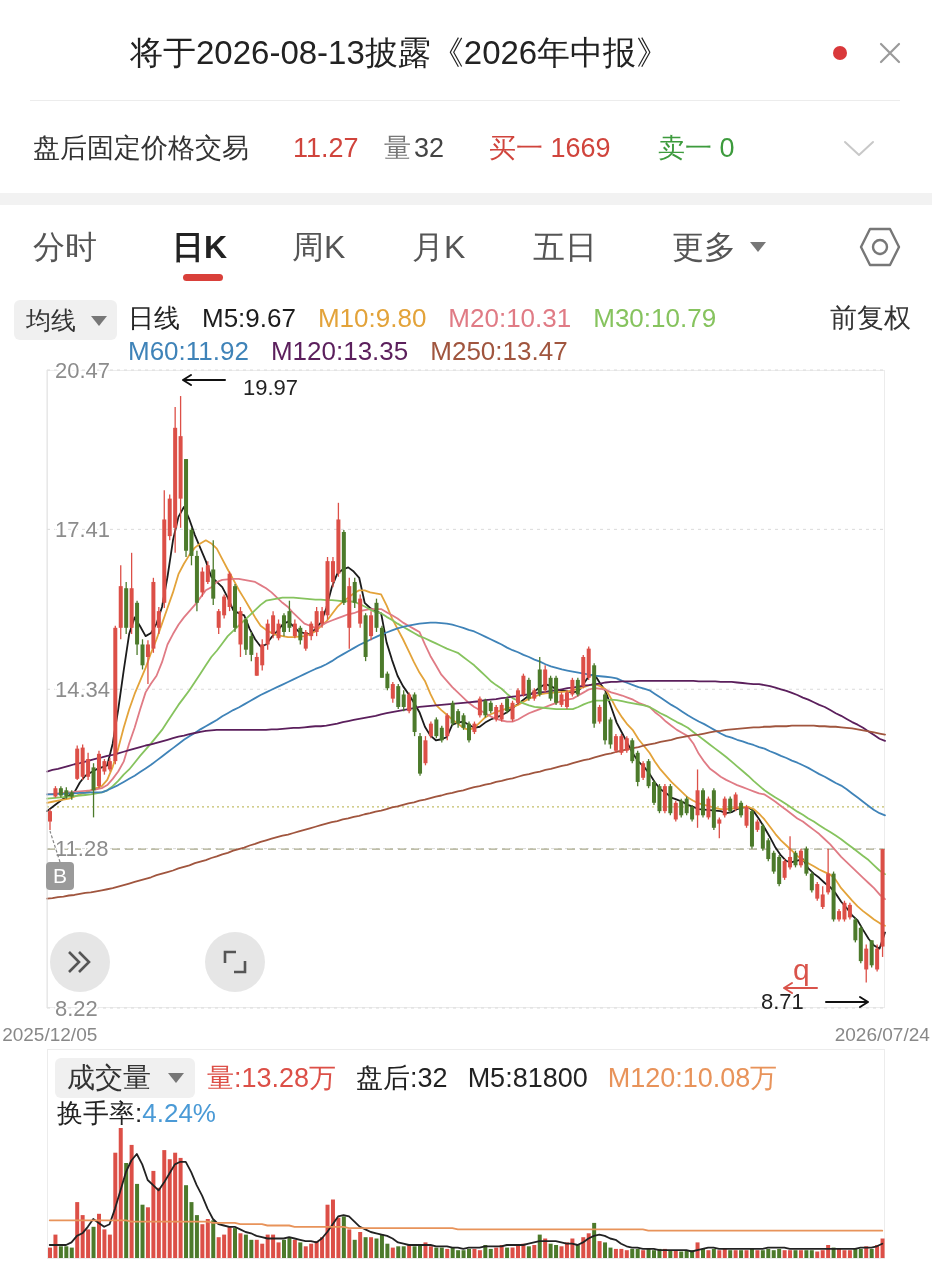  Describe the element at coordinates (60, 876) in the screenshot. I see `annotation: B` at that location.